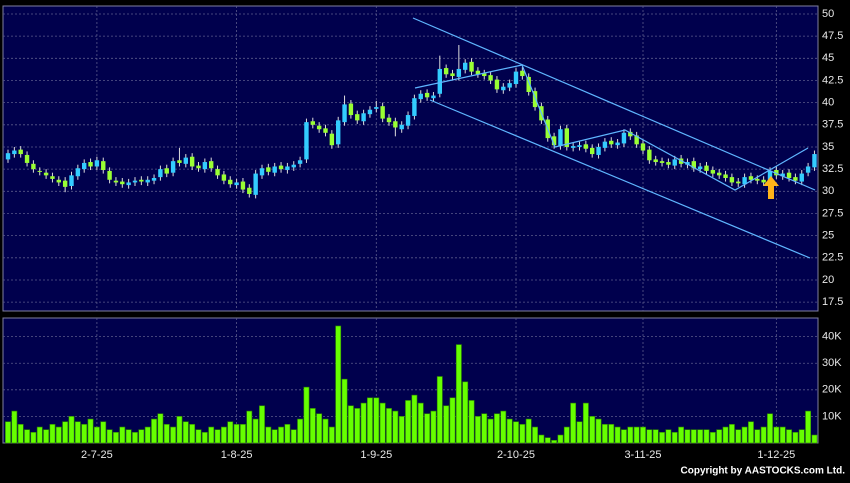 Image resolution: width=850 pixels, height=483 pixels. What do you see at coordinates (832, 302) in the screenshot?
I see `y-tick-label: 17.5` at bounding box center [832, 302].